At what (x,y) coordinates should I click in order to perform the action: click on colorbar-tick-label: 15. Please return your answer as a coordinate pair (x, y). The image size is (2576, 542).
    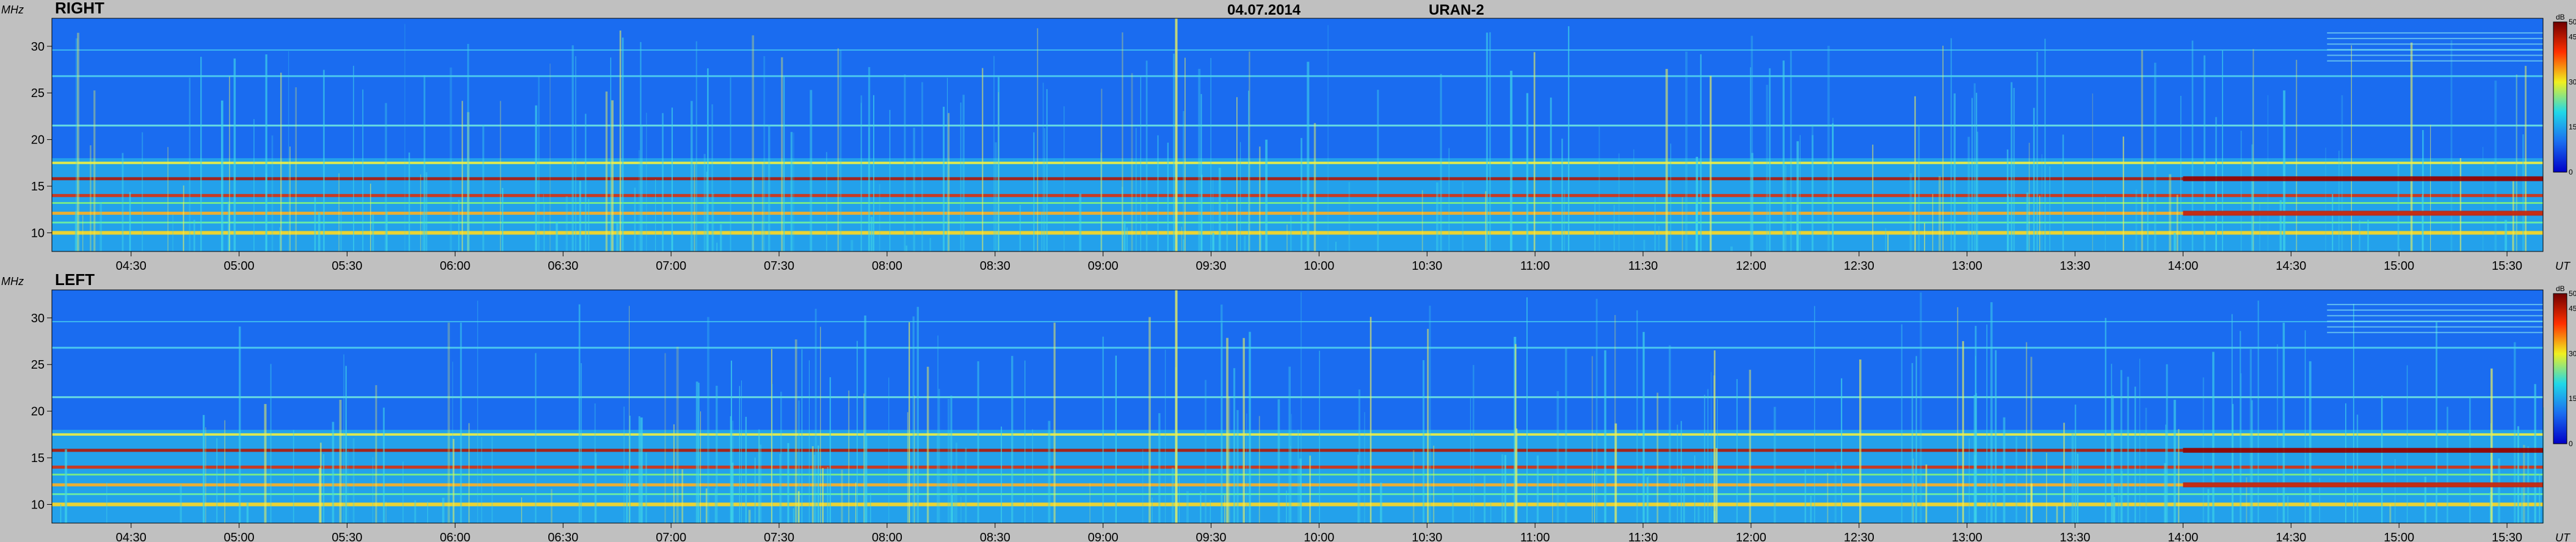
    Looking at the image, I should click on (2572, 398).